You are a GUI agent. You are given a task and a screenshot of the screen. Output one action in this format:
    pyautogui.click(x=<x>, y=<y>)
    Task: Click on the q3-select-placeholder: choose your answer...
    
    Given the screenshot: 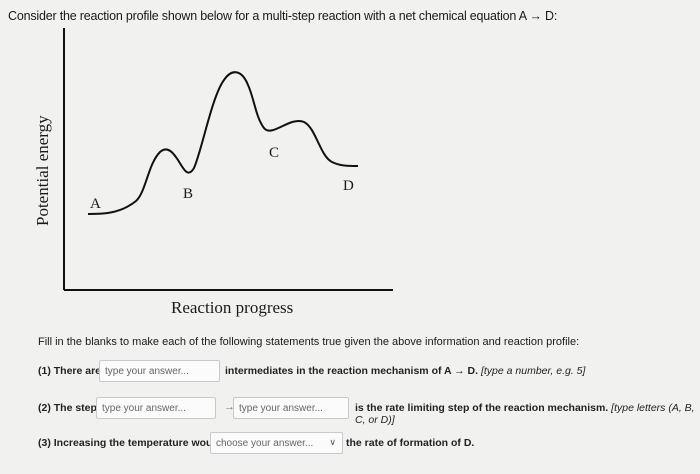 What is the action you would take?
    pyautogui.click(x=265, y=443)
    